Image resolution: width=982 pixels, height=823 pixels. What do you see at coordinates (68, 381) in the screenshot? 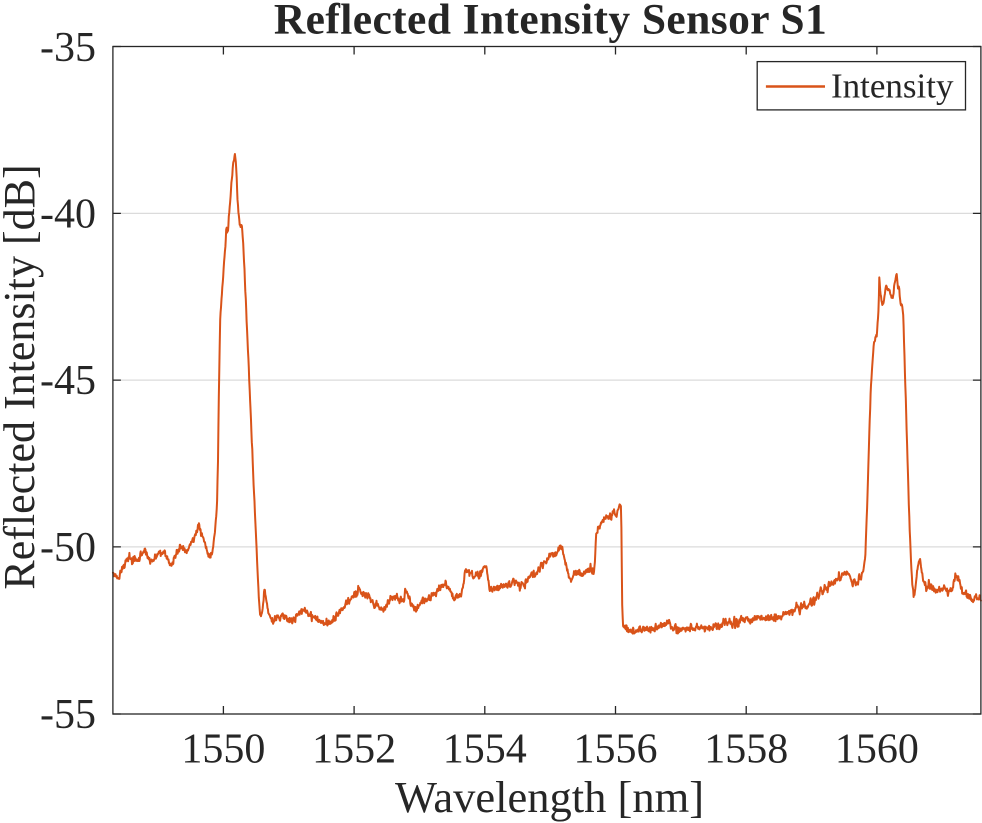
I see `svg-text: -45` at bounding box center [68, 381].